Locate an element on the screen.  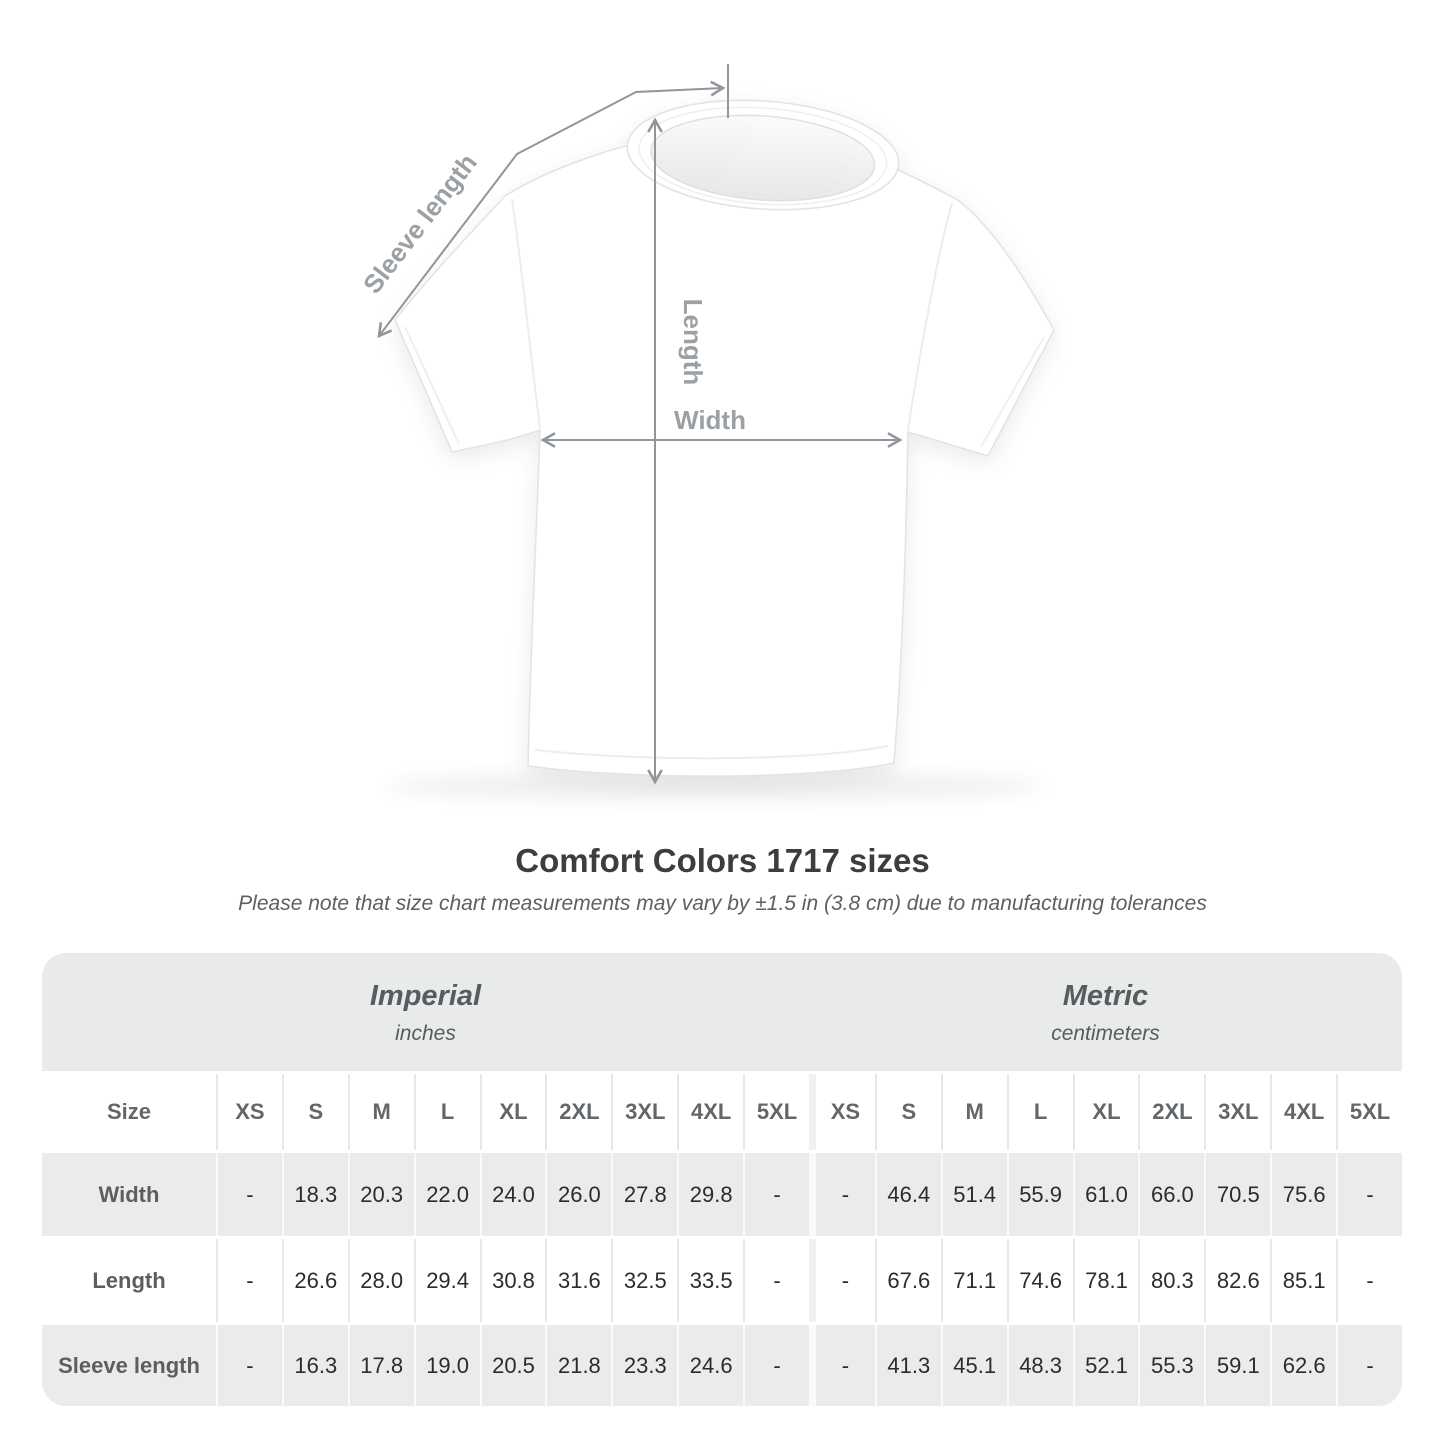
table-cell: 33.5 is located at coordinates (710, 1280).